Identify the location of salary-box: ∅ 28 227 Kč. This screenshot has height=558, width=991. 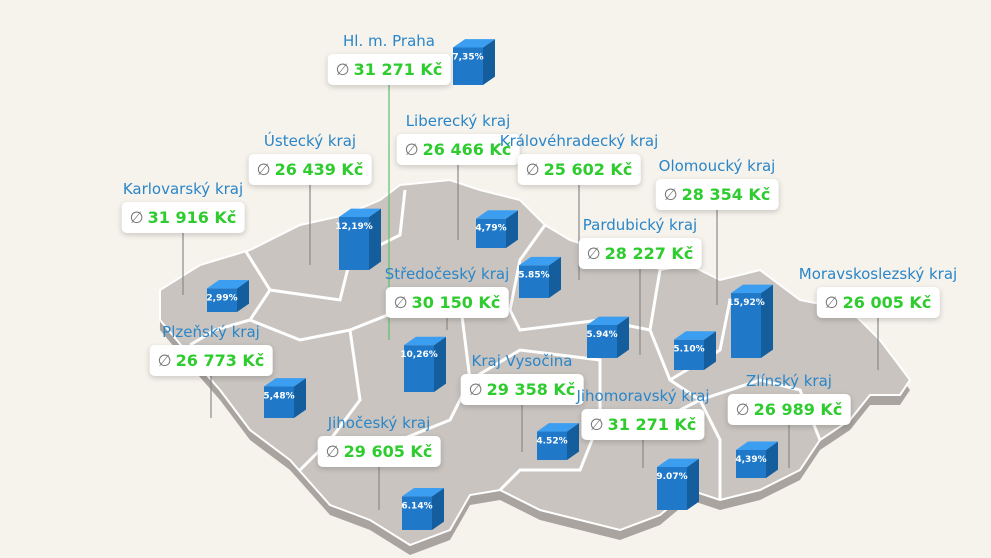
(640, 253).